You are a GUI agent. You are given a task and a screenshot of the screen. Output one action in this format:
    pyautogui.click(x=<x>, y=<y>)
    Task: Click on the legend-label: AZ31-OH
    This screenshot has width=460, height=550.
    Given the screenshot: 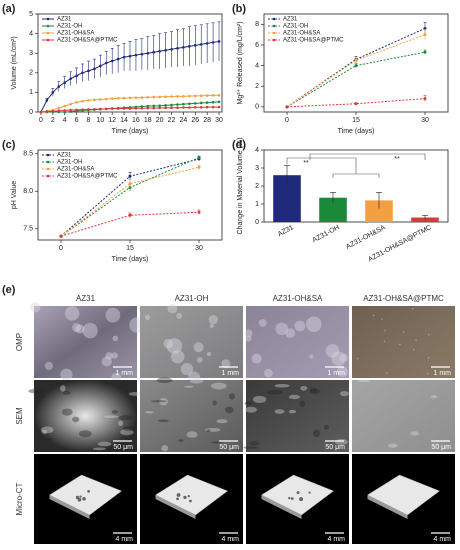 What is the action you would take?
    pyautogui.click(x=295, y=27)
    